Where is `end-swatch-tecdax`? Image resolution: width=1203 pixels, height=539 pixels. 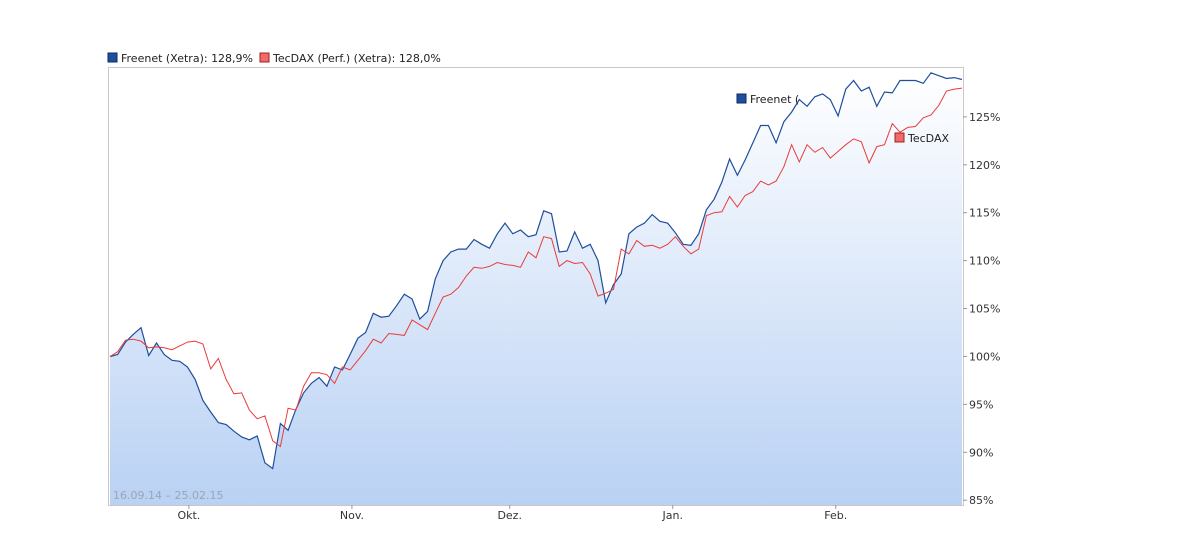 end-swatch-tecdax is located at coordinates (899, 137).